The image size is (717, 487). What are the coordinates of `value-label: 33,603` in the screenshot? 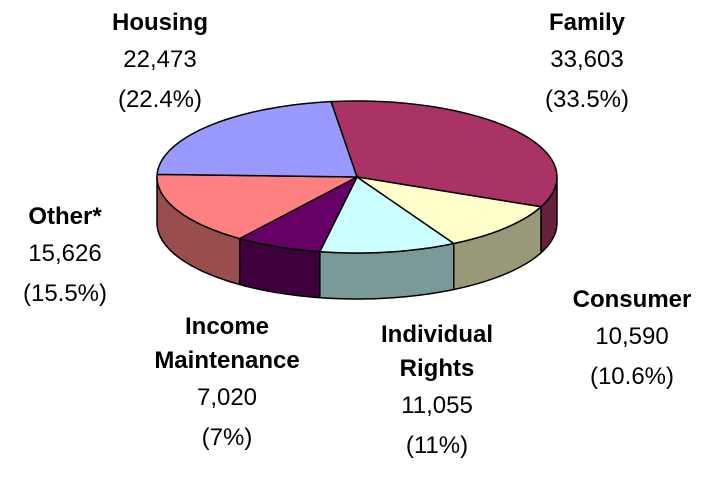 It's located at (587, 59).